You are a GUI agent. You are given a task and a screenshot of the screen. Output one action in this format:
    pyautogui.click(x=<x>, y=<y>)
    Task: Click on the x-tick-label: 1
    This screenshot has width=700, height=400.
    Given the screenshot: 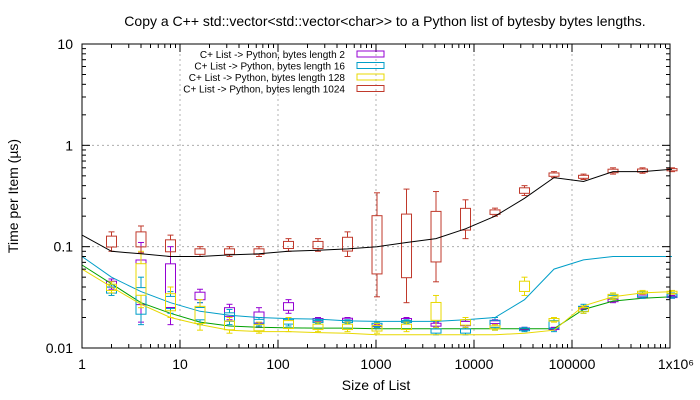 What is the action you would take?
    pyautogui.click(x=82, y=364)
    